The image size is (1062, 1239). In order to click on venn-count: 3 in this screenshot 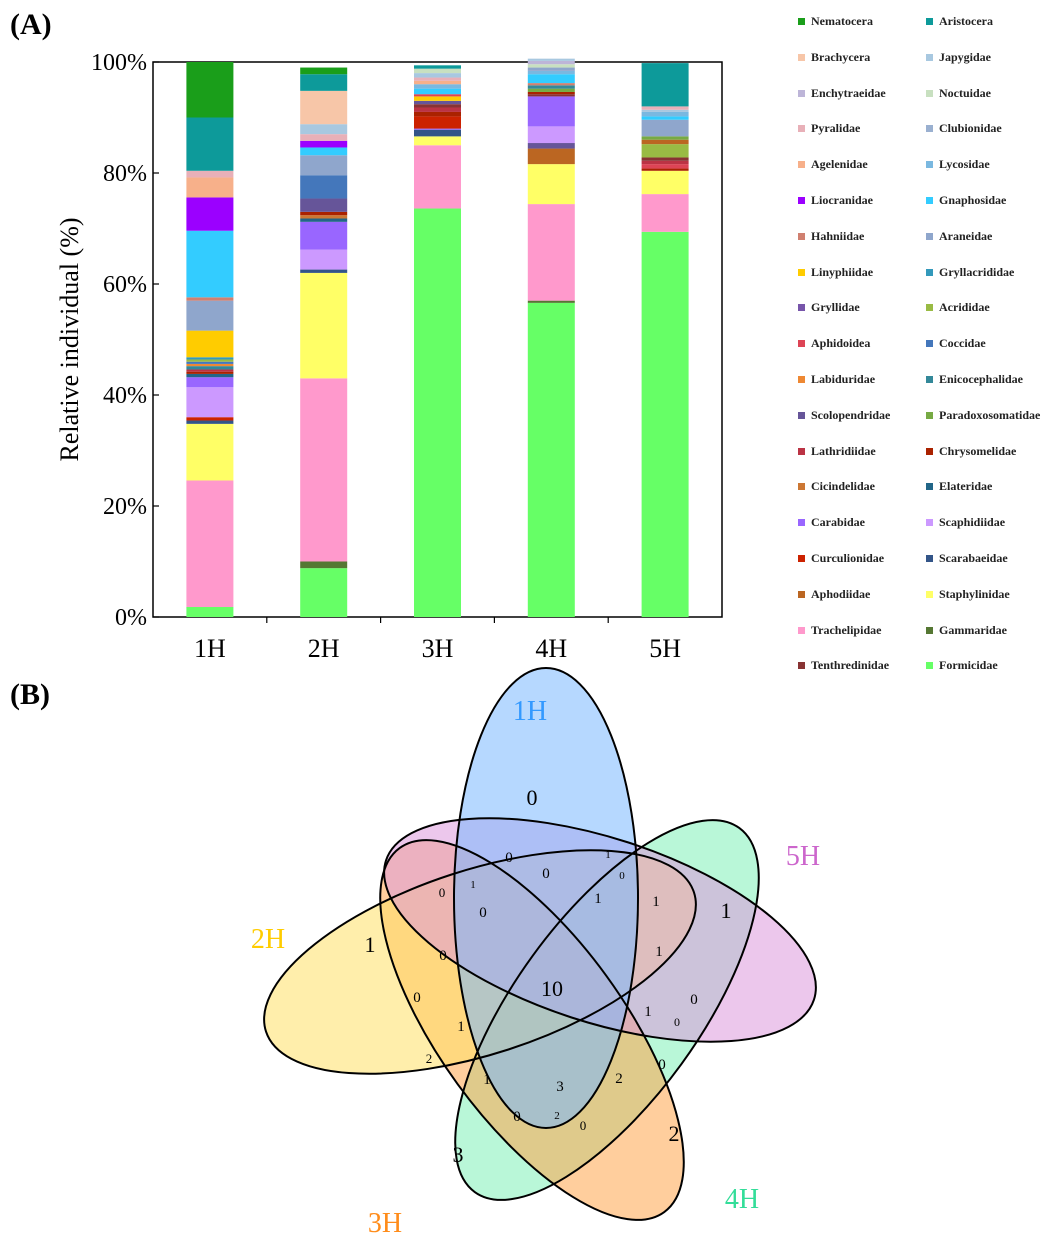, I will do `click(458, 1154)`.